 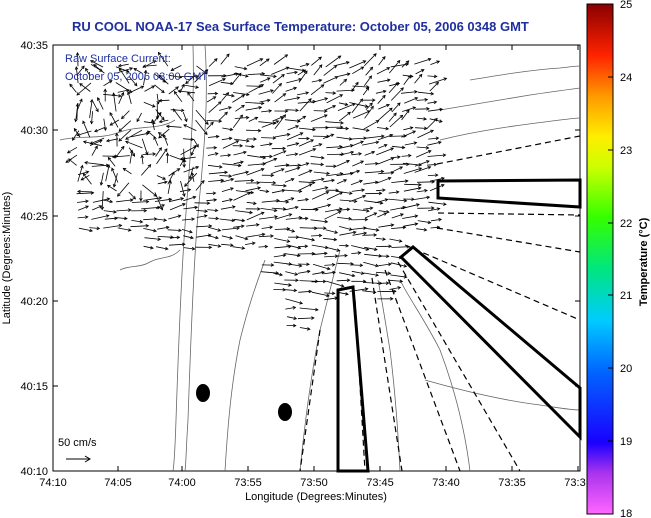 I want to click on x-axis-label: Longitude (Degrees:Minutes), so click(x=316, y=497).